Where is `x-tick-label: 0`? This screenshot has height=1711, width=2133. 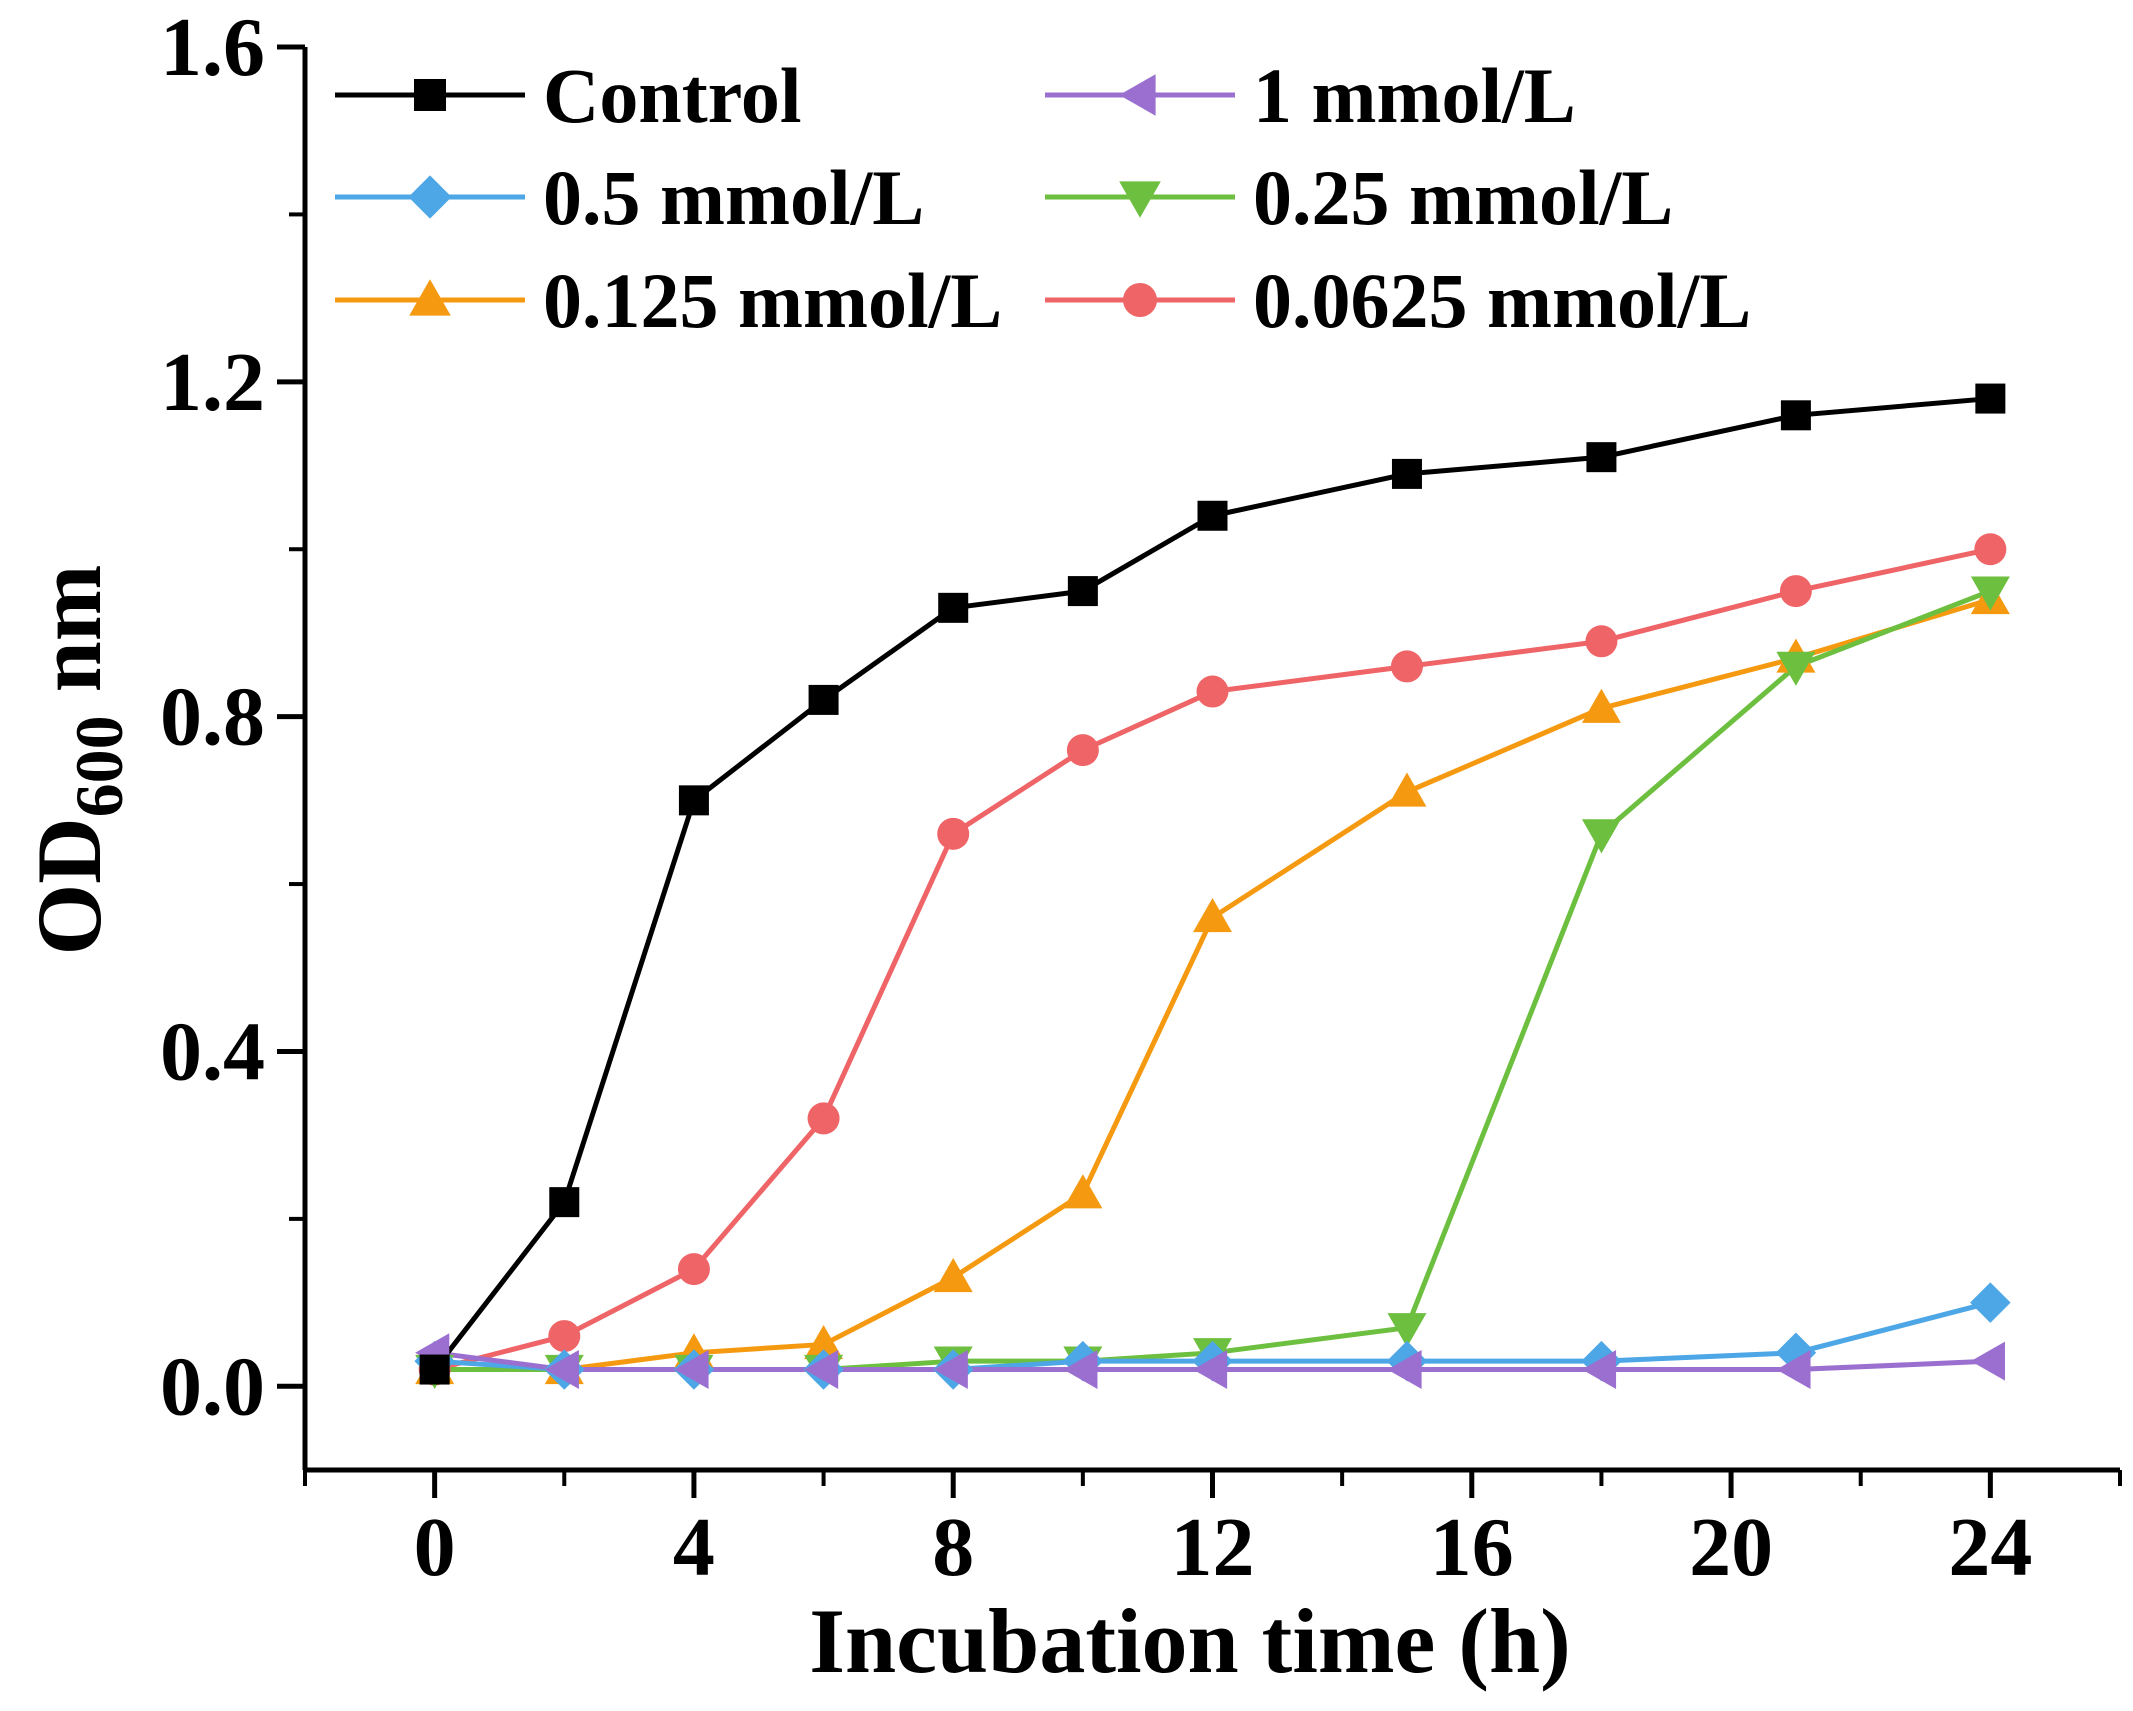
x-tick-label: 0 is located at coordinates (435, 1547).